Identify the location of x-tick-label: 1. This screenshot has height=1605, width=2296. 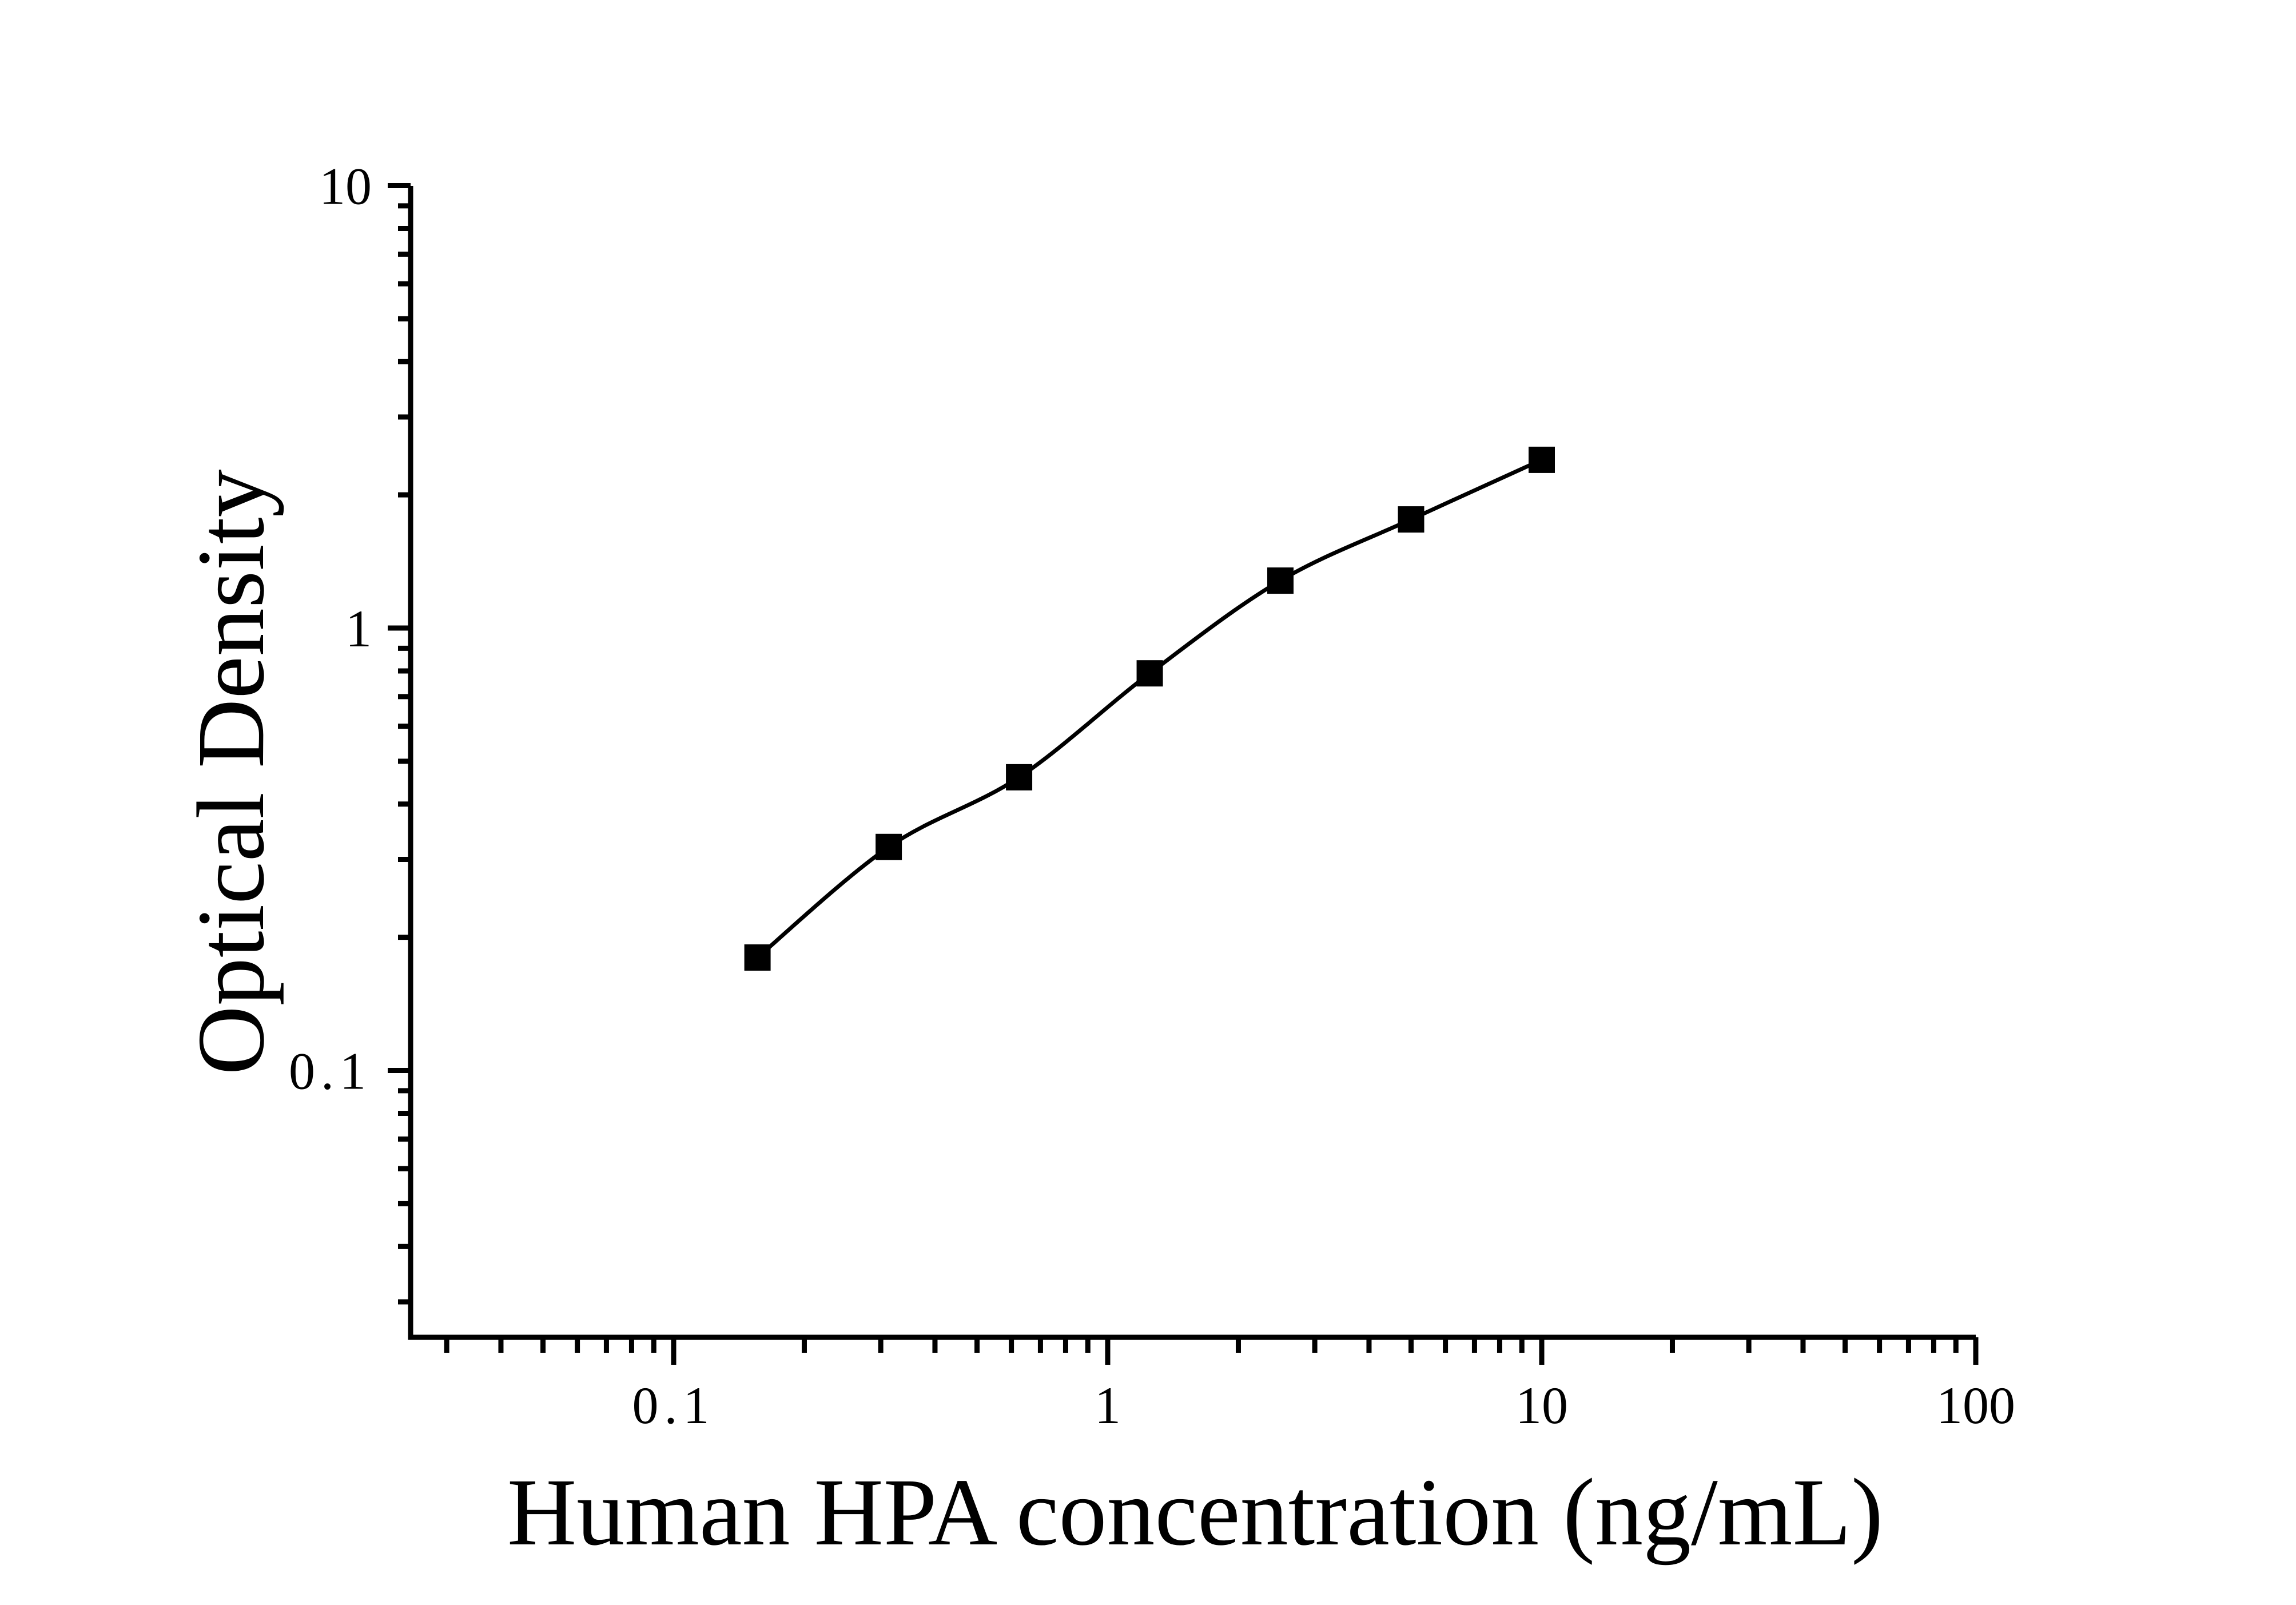
(1108, 1405).